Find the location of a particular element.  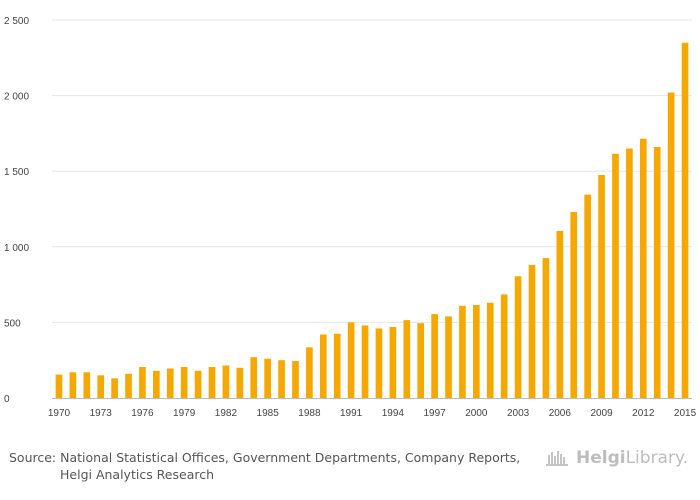

bar-2012 is located at coordinates (643, 268).